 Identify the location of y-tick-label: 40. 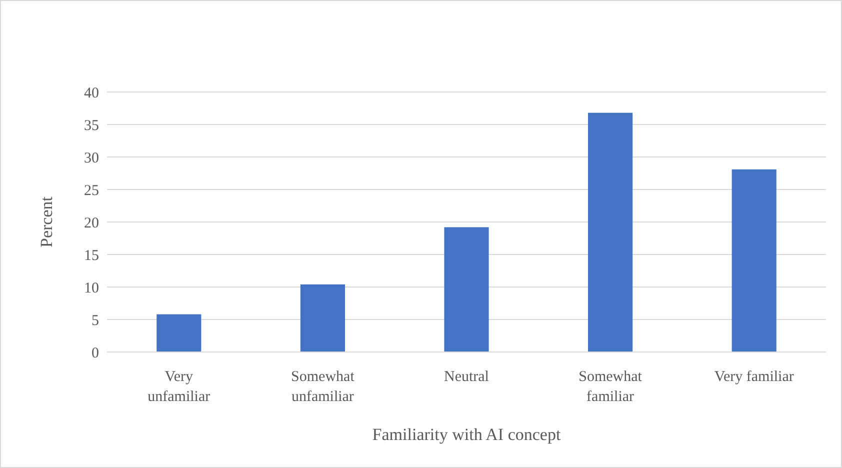
(91, 93).